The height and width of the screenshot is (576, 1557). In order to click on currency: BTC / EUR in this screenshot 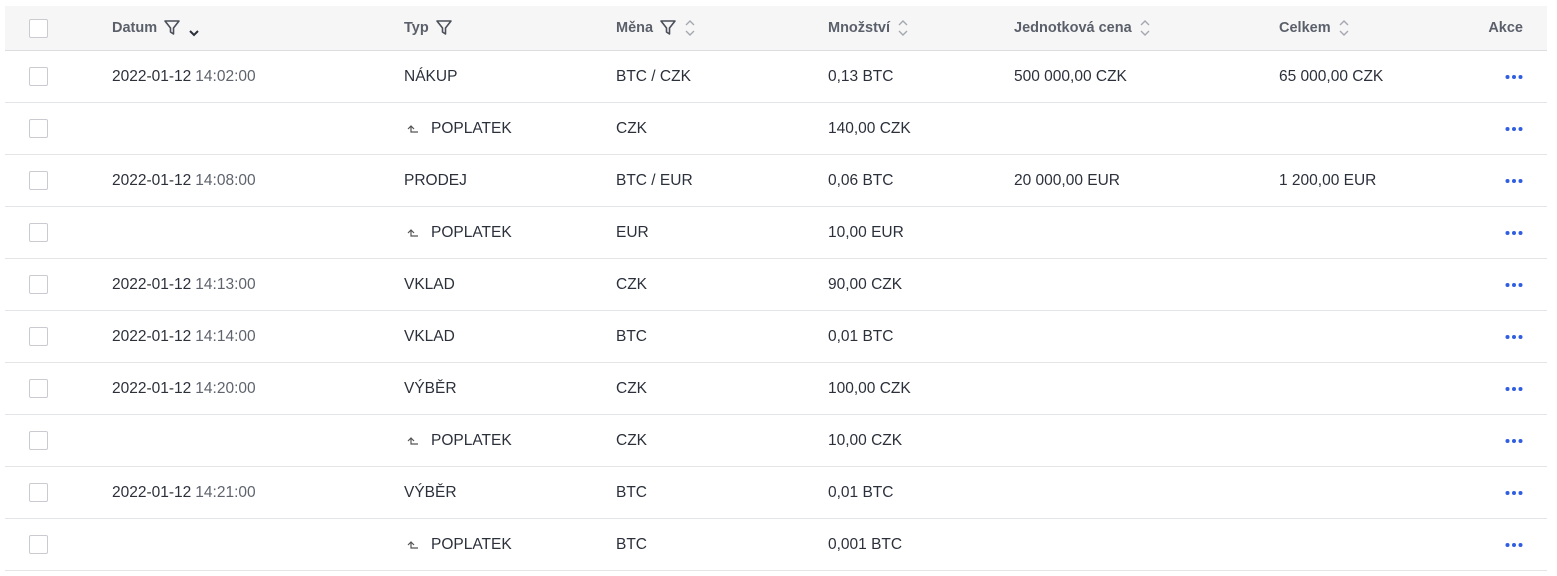, I will do `click(654, 180)`.